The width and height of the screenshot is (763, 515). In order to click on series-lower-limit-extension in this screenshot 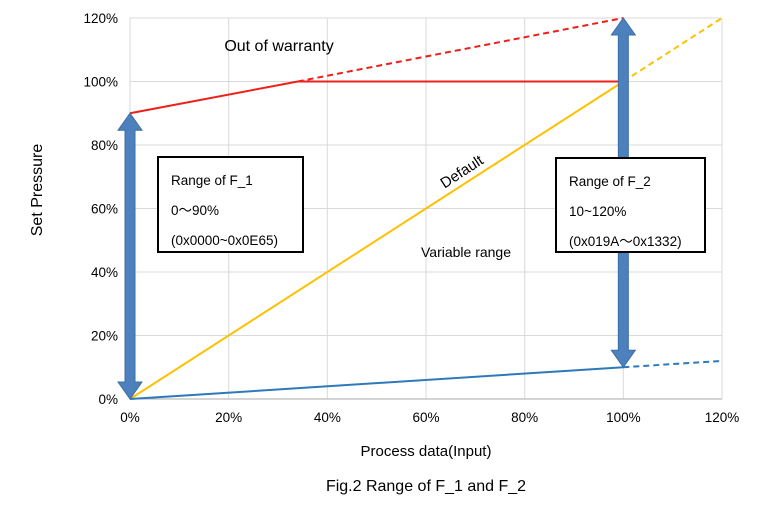, I will do `click(673, 364)`.